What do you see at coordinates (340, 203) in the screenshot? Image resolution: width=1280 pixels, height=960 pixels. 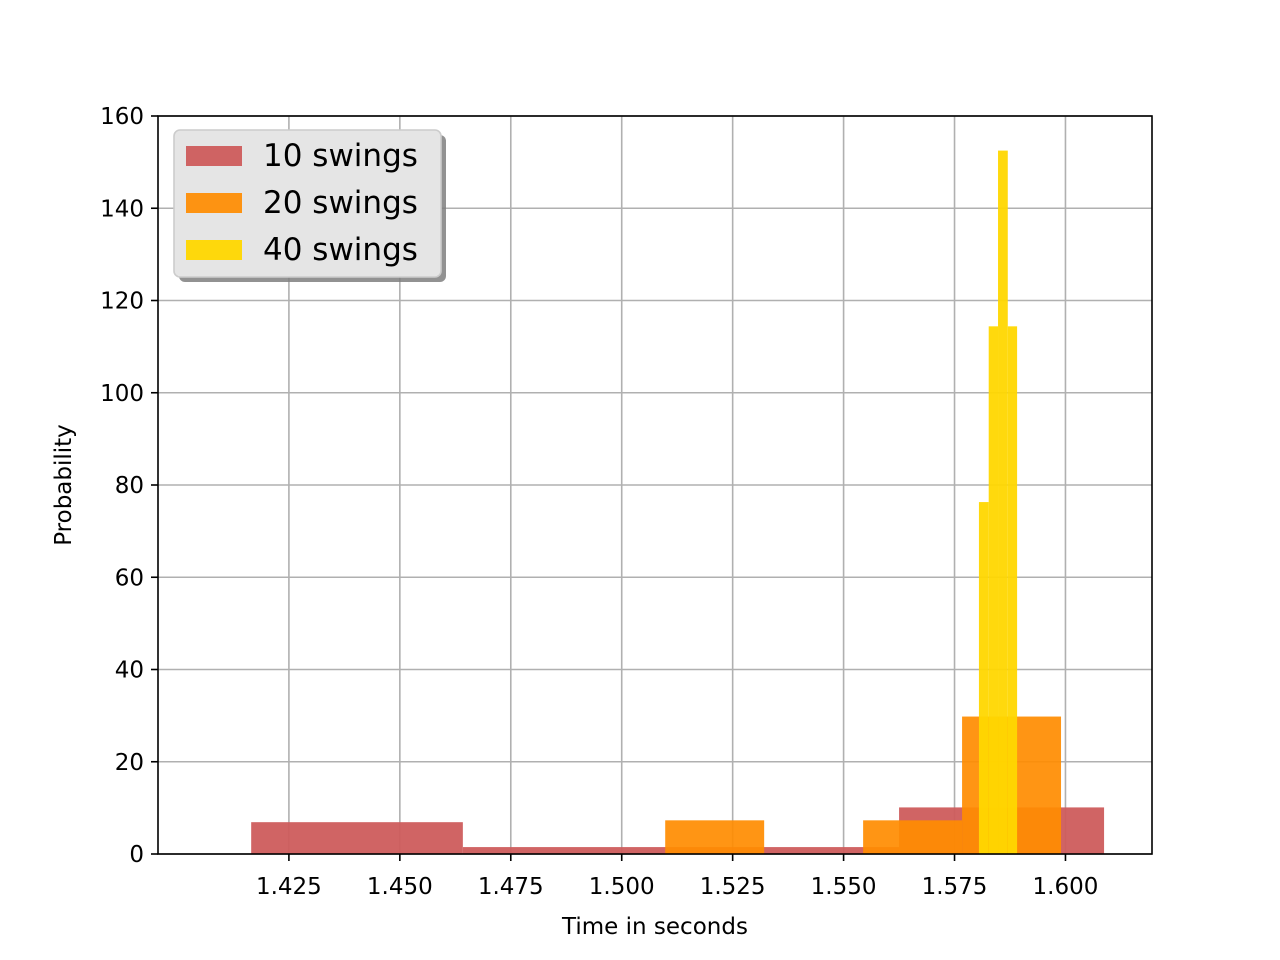 I see `legend-label: 20 swings` at bounding box center [340, 203].